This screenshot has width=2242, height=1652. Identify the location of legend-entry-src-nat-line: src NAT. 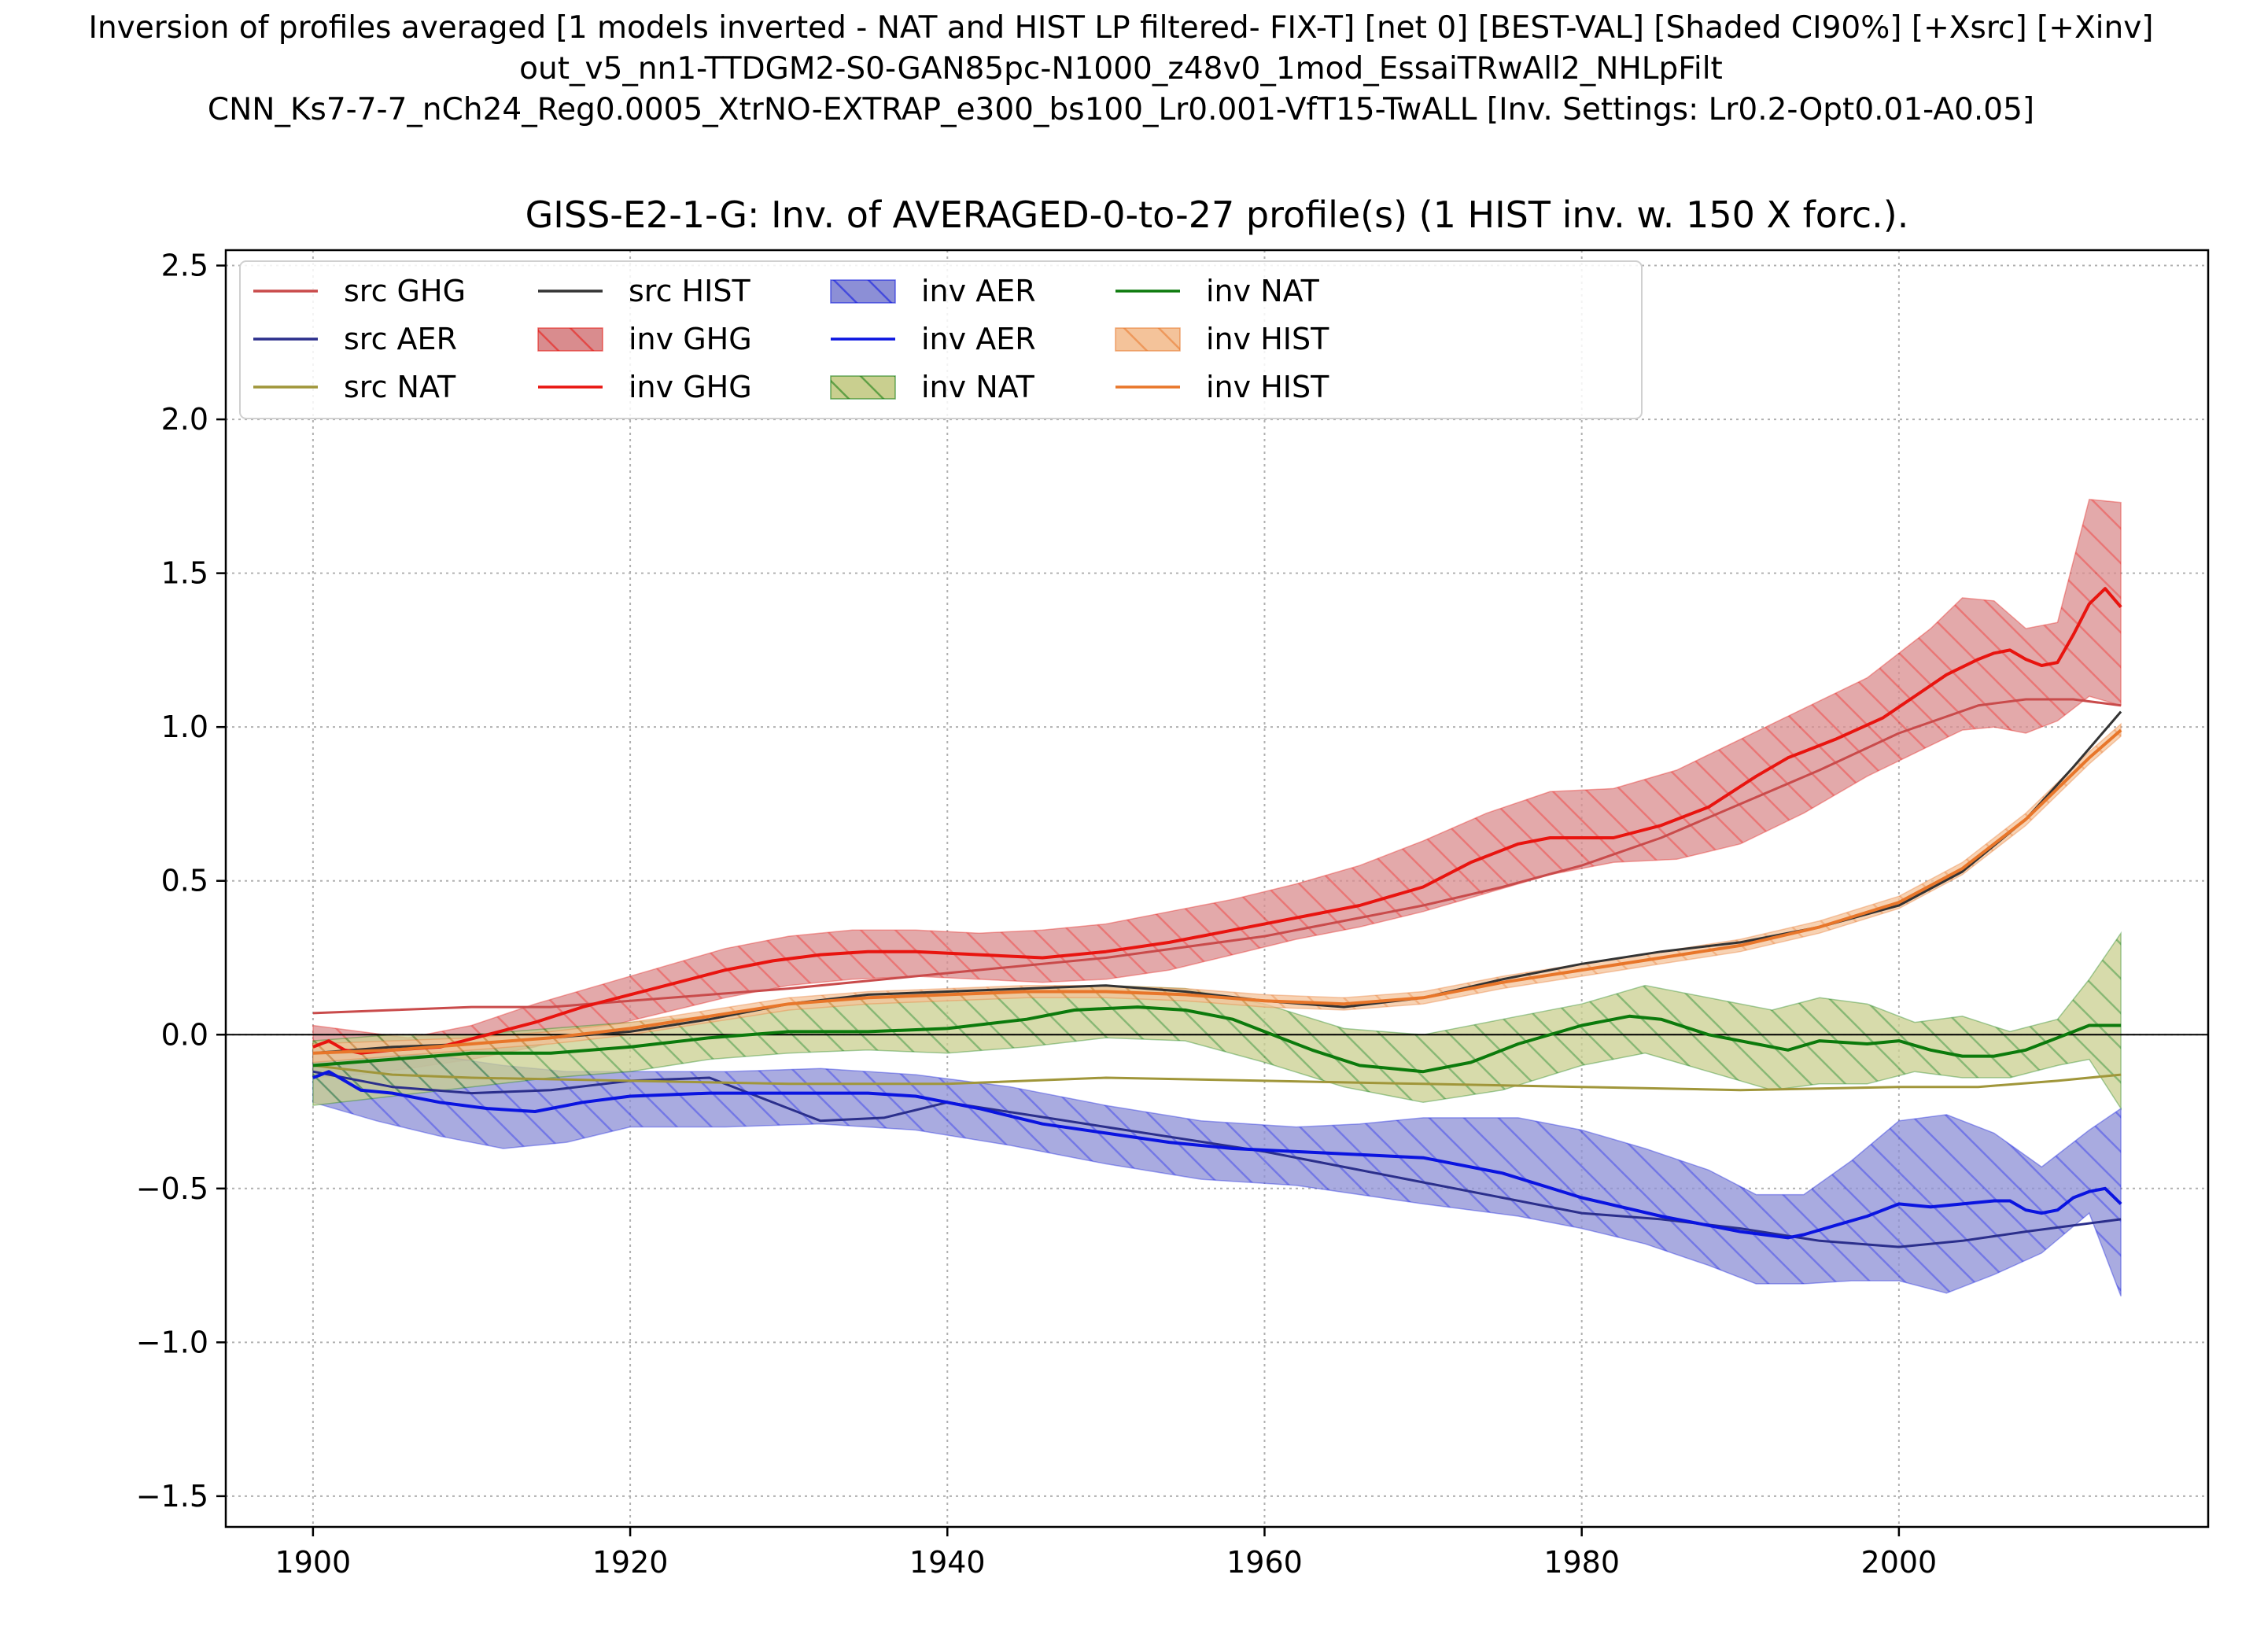
(354, 387).